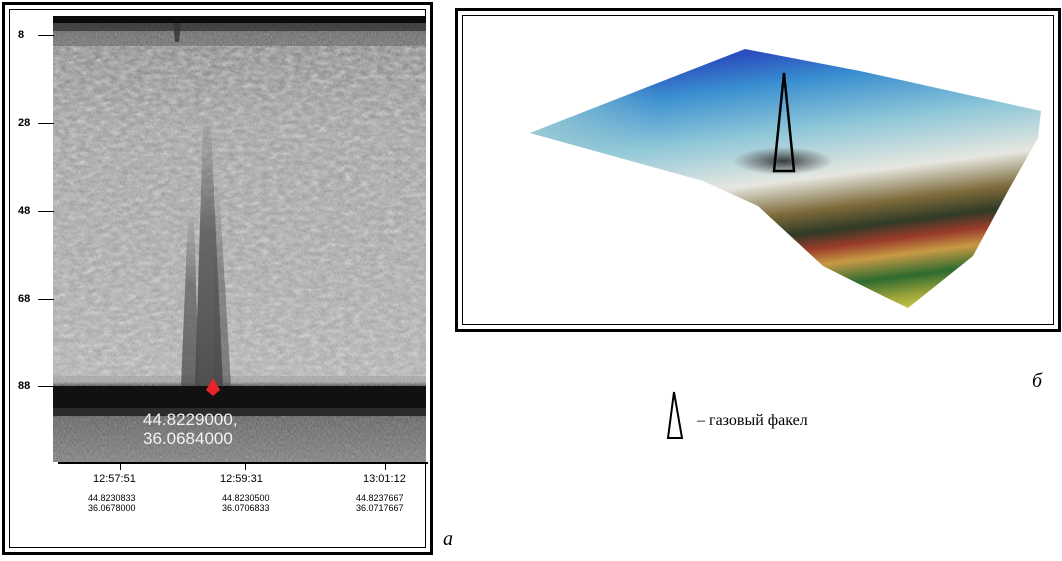 Image resolution: width=1062 pixels, height=561 pixels. Describe the element at coordinates (380, 498) in the screenshot. I see `x-coord-lat: 44.8237667` at that location.